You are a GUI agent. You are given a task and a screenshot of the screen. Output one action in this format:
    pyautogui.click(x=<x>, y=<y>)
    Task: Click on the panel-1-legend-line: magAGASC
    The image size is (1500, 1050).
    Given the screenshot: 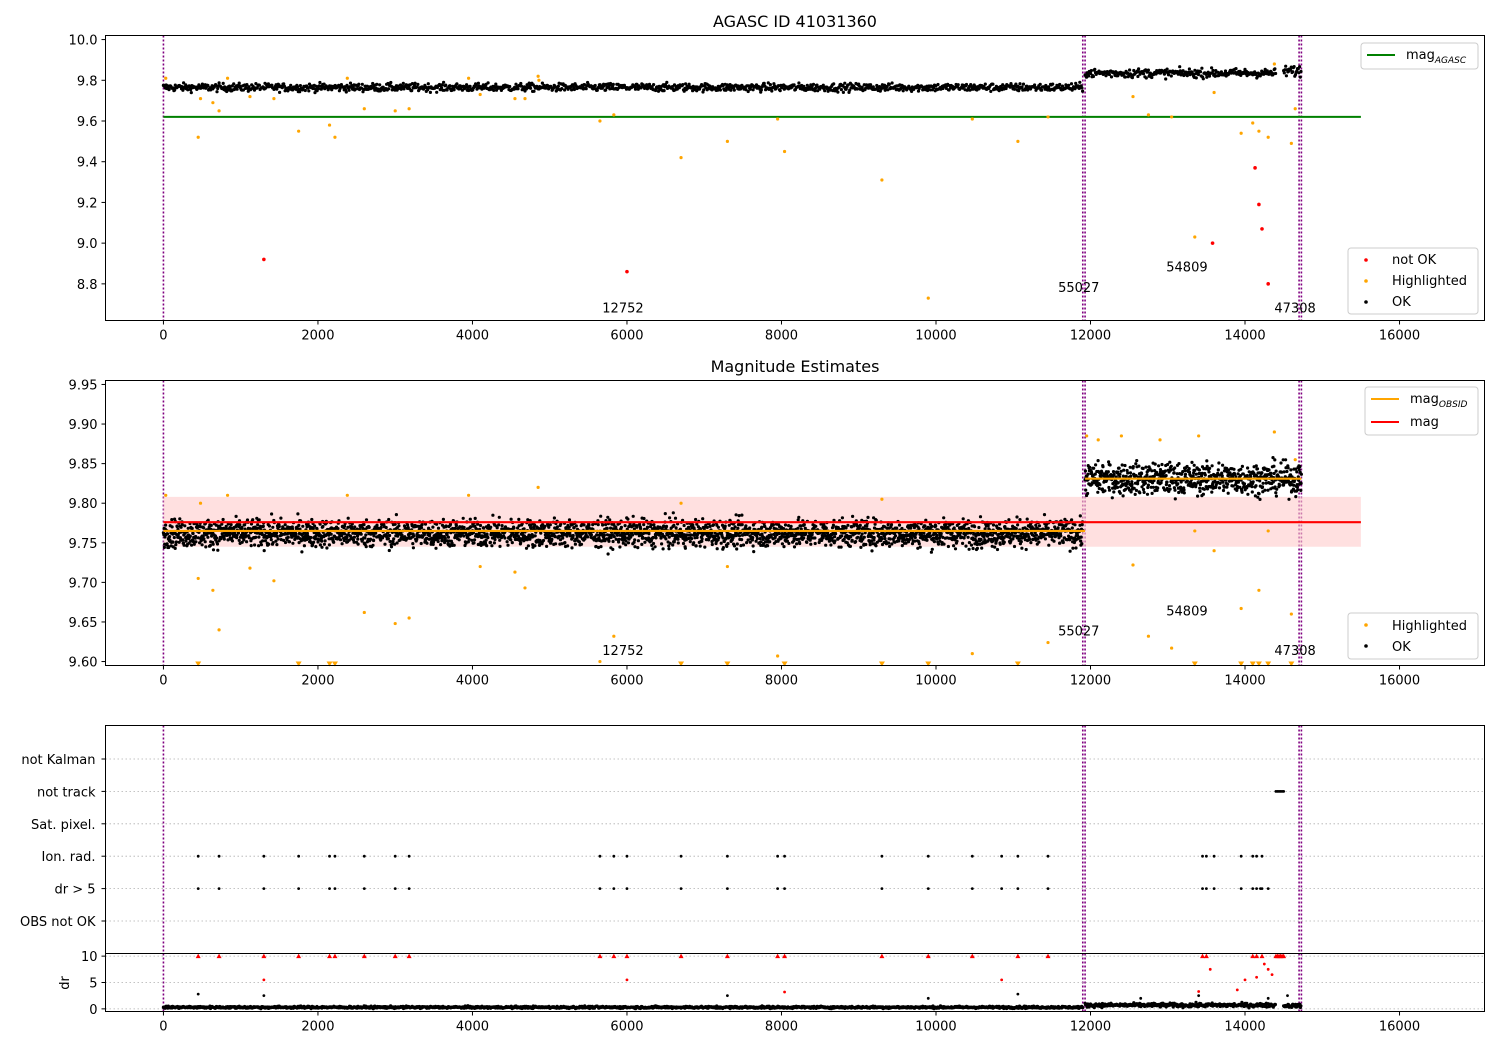 What is the action you would take?
    pyautogui.click(x=1419, y=56)
    